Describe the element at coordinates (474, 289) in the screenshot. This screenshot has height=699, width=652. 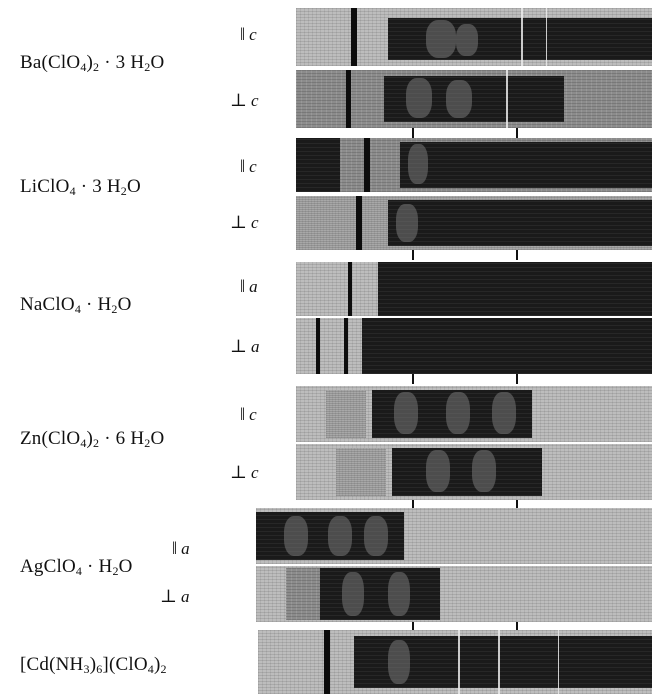
I see `spectrum-plate-na-parallel` at that location.